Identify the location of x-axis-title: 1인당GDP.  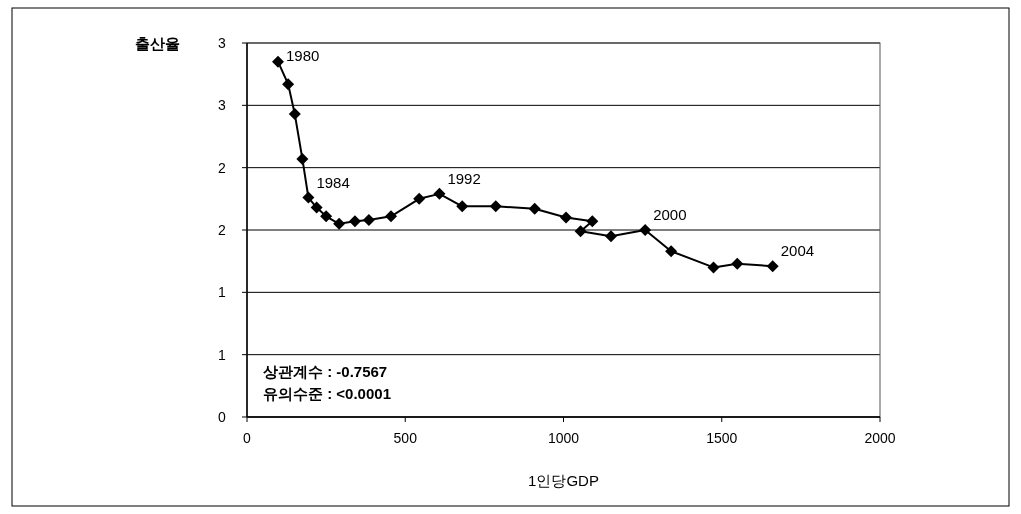
(563, 480).